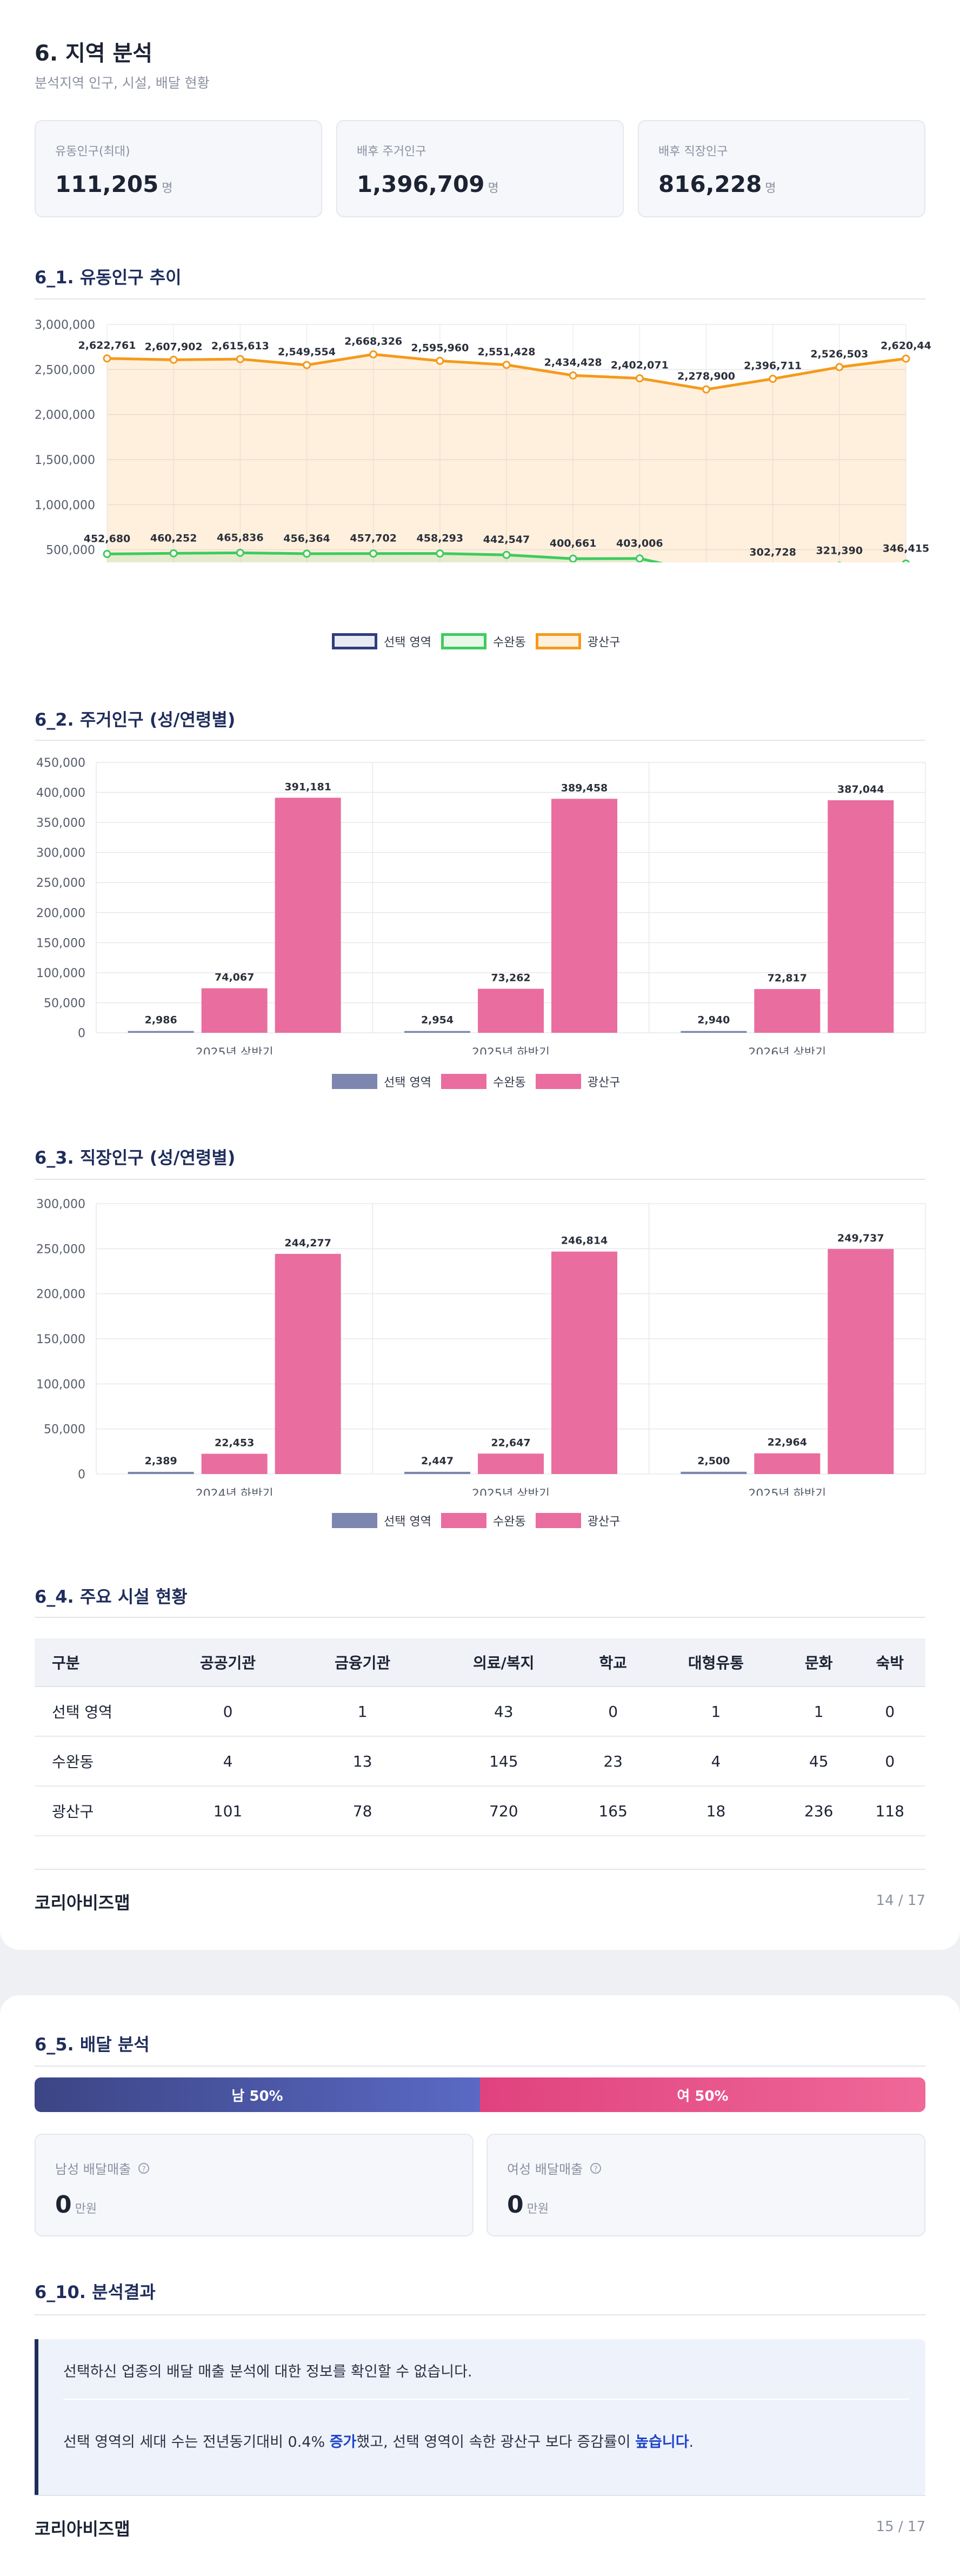 The image size is (960, 2576). Describe the element at coordinates (714, 1461) in the screenshot. I see `data-label: 2,500` at that location.